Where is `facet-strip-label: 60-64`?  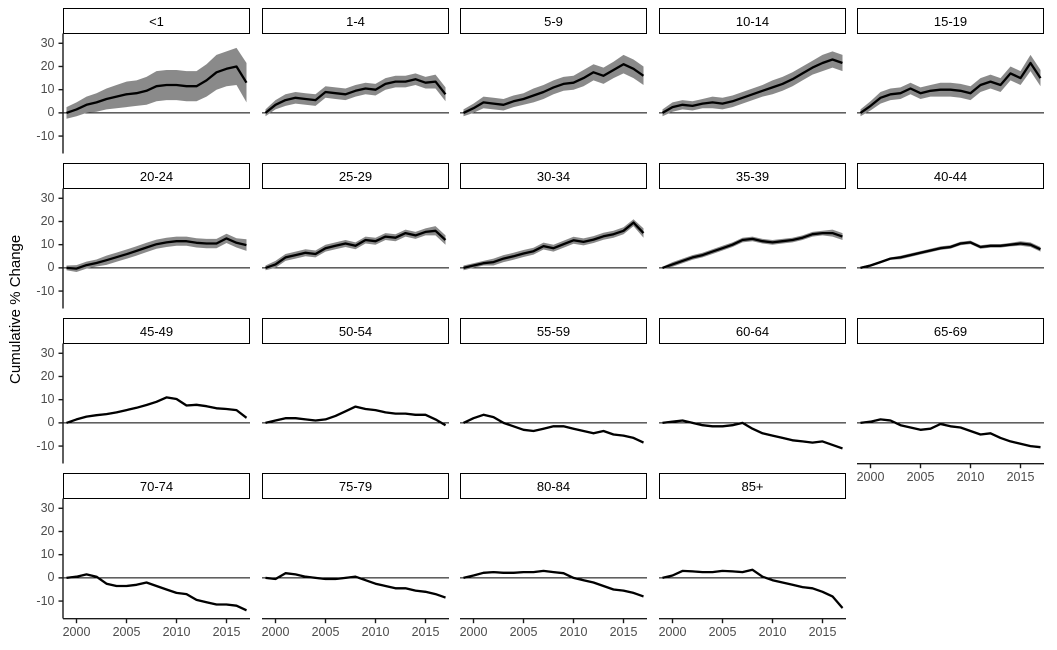 facet-strip-label: 60-64 is located at coordinates (752, 331).